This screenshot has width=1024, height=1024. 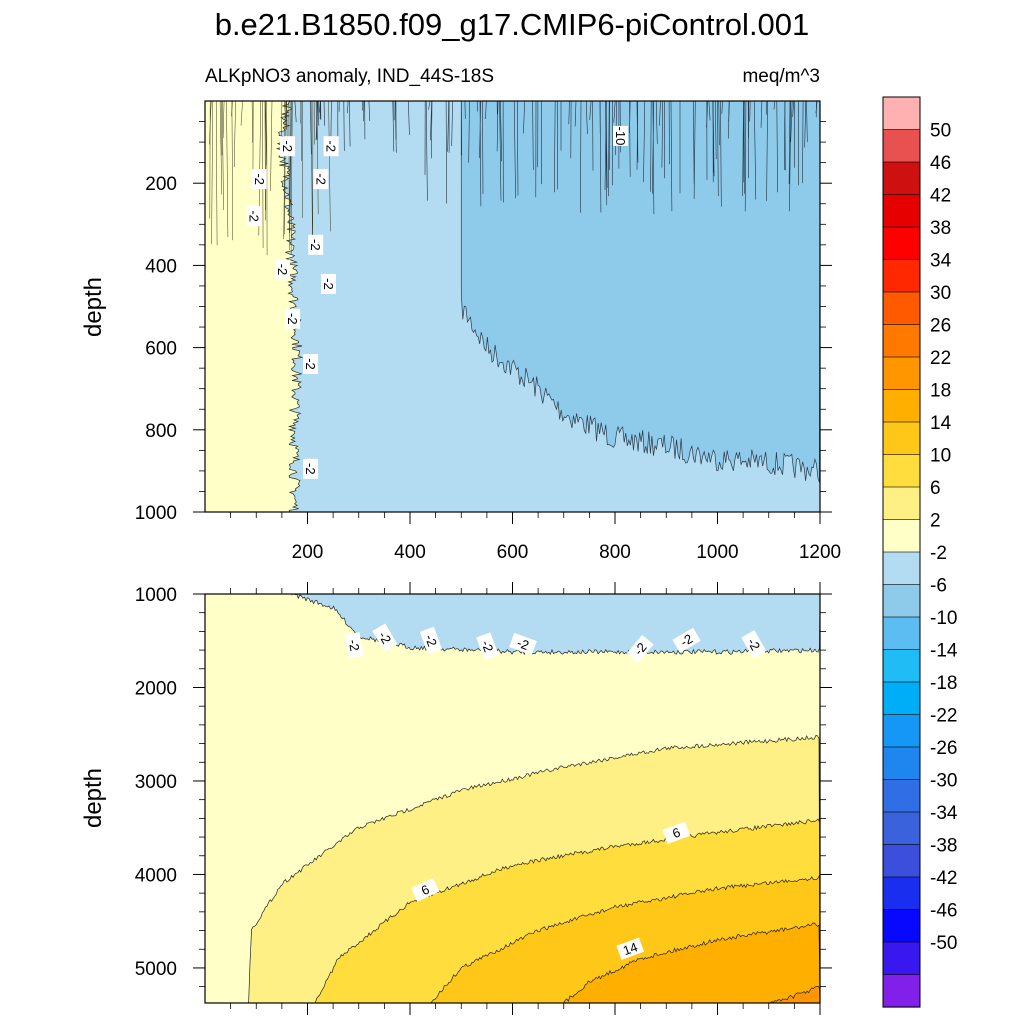 What do you see at coordinates (691, 962) in the screenshot?
I see `bottom-region-p14p18` at bounding box center [691, 962].